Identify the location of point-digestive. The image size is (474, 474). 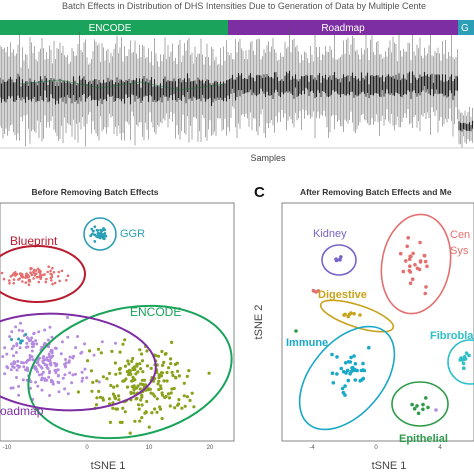
(345, 314).